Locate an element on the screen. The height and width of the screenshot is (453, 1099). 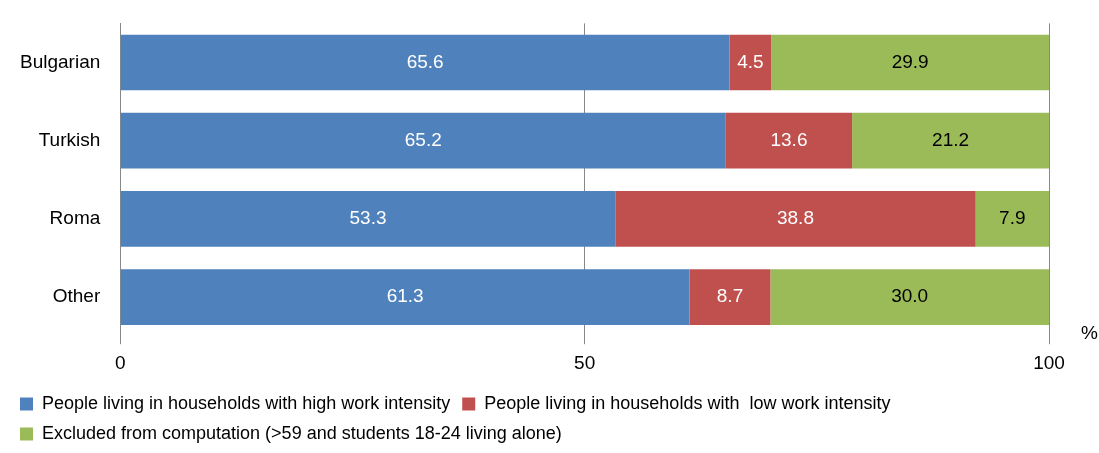
y-tick-label: Roma is located at coordinates (75, 218).